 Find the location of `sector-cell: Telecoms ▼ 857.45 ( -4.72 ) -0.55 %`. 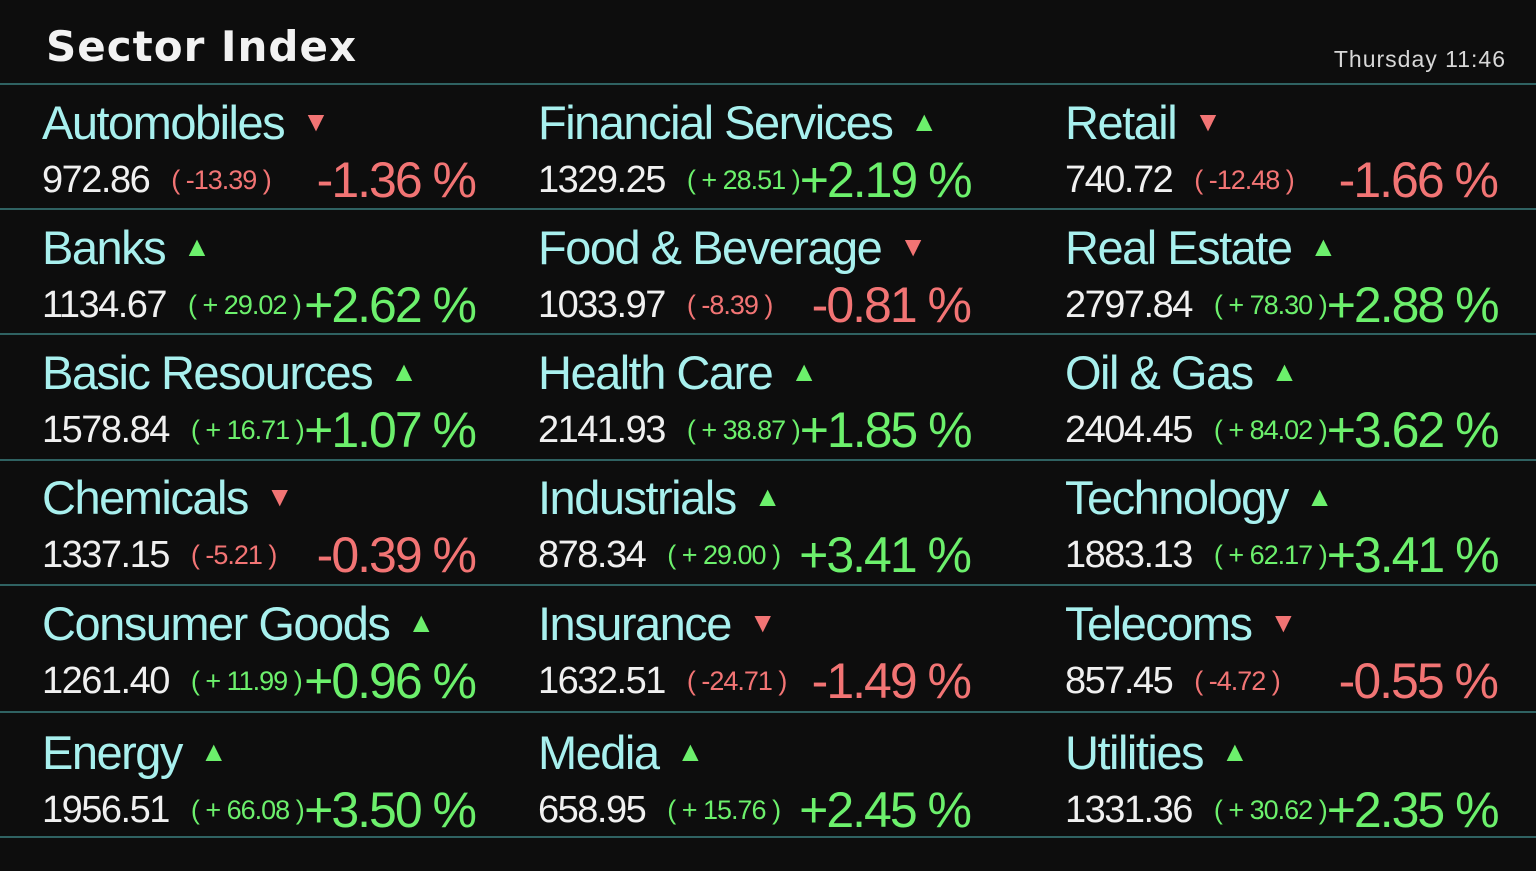

sector-cell: Telecoms ▼ 857.45 ( -4.72 ) -0.55 % is located at coordinates (1282, 649).